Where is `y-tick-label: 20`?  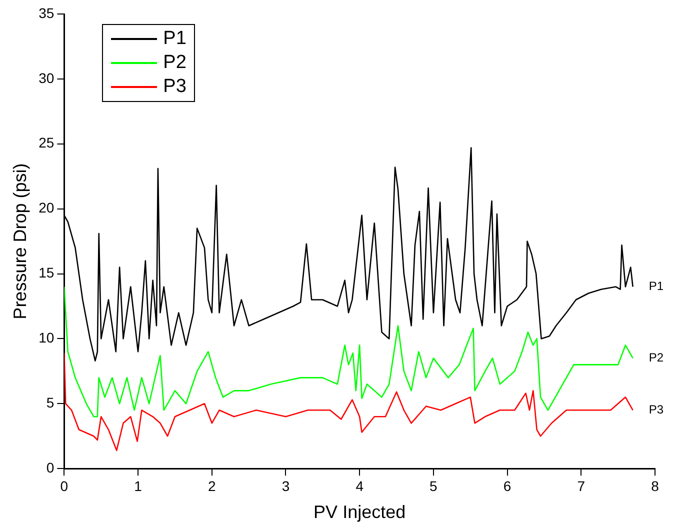
y-tick-label: 20 is located at coordinates (46, 208).